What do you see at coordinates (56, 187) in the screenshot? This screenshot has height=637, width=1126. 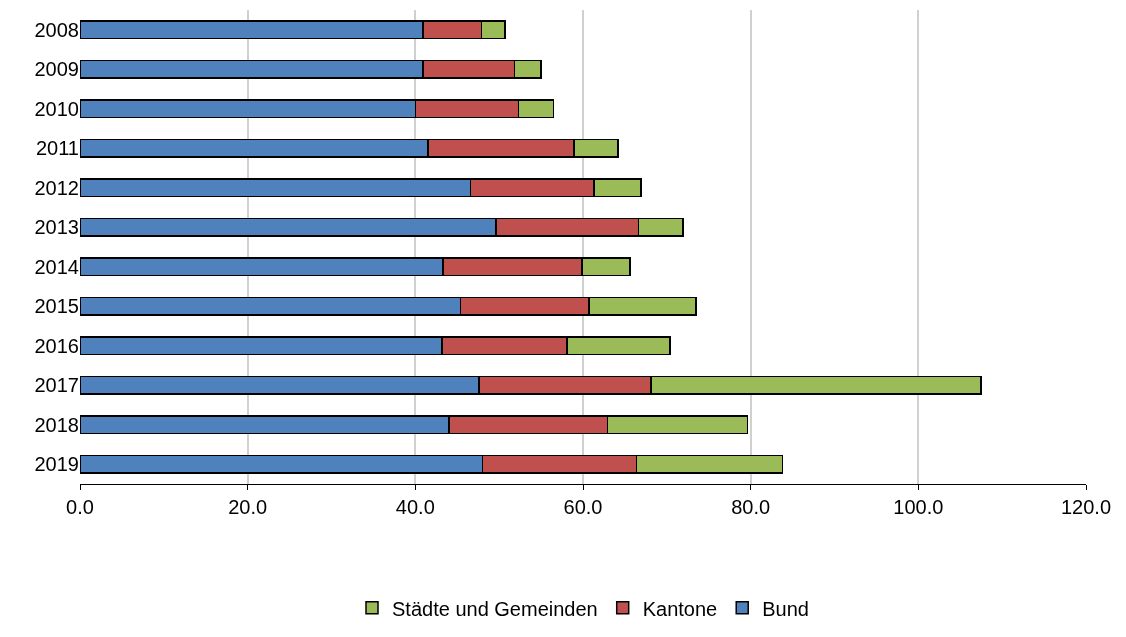 I see `y-tick-label: 2012` at bounding box center [56, 187].